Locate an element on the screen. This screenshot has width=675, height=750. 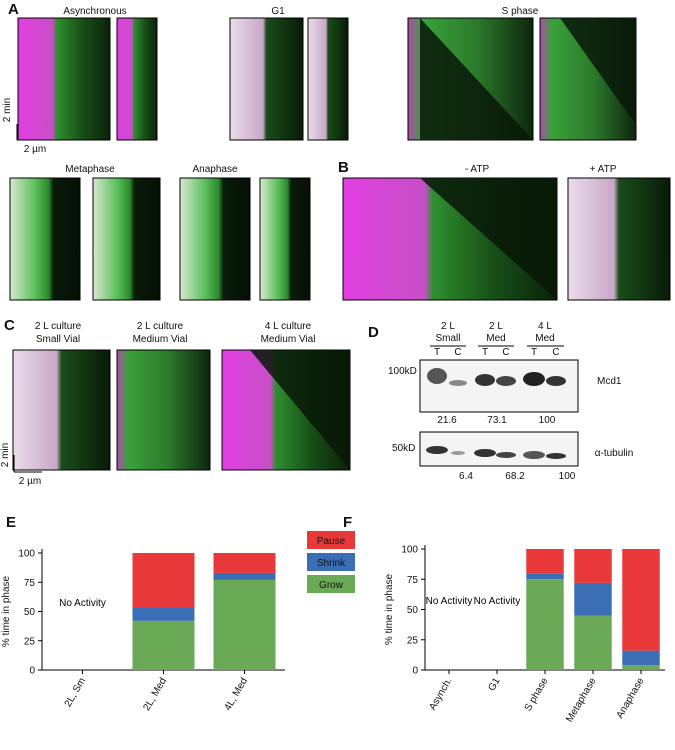
x-tick-label: Metaphase is located at coordinates (581, 700).